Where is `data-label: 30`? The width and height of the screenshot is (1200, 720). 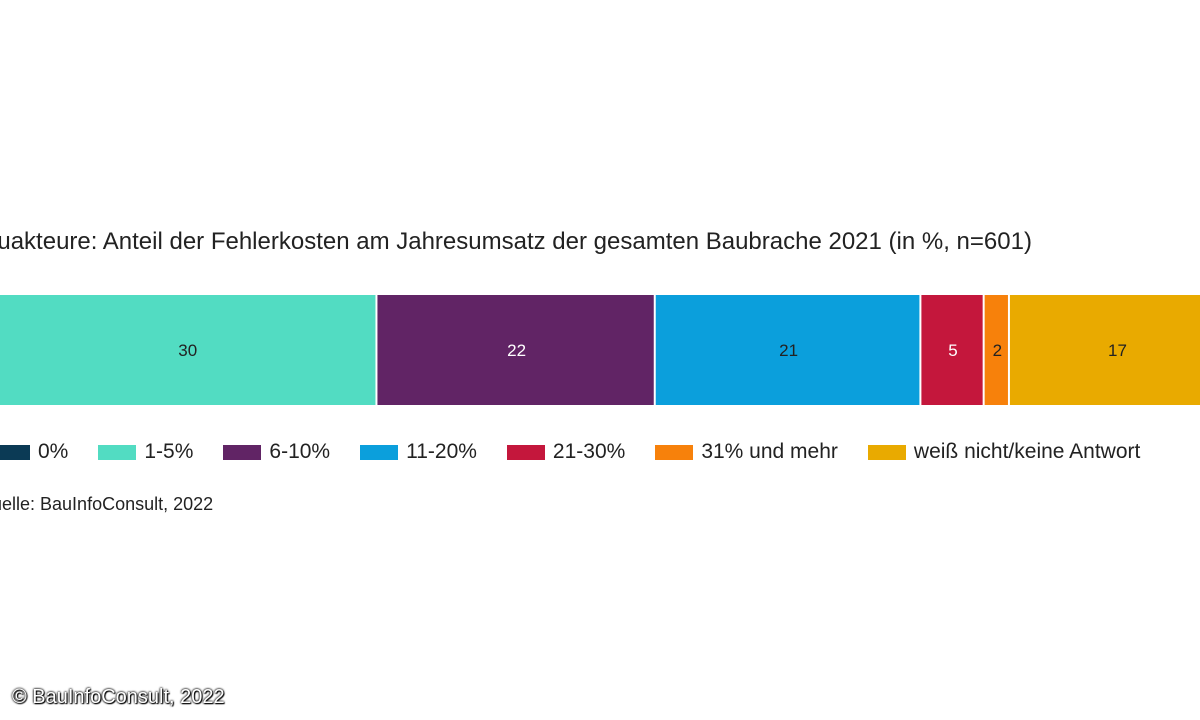
data-label: 30 is located at coordinates (187, 350).